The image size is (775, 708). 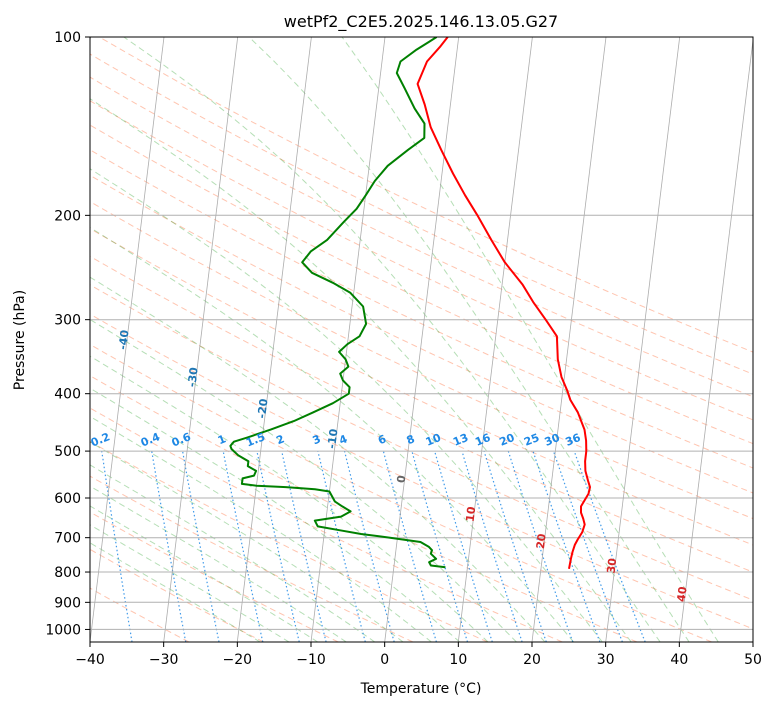 I want to click on isotherm-label: -40, so click(x=123, y=340).